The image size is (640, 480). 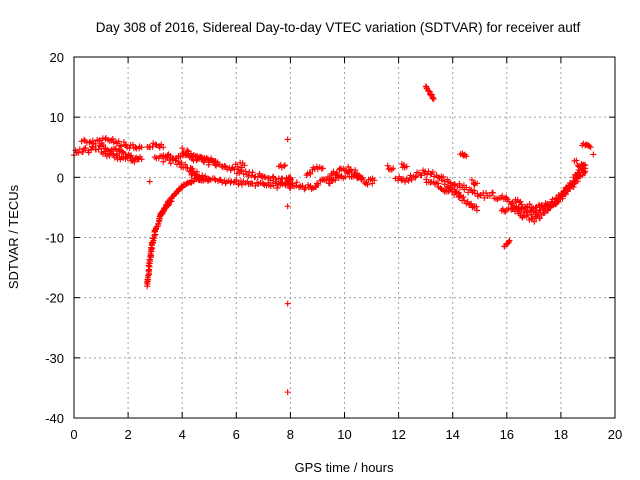 I want to click on x-tick-label: 0, so click(x=73, y=434).